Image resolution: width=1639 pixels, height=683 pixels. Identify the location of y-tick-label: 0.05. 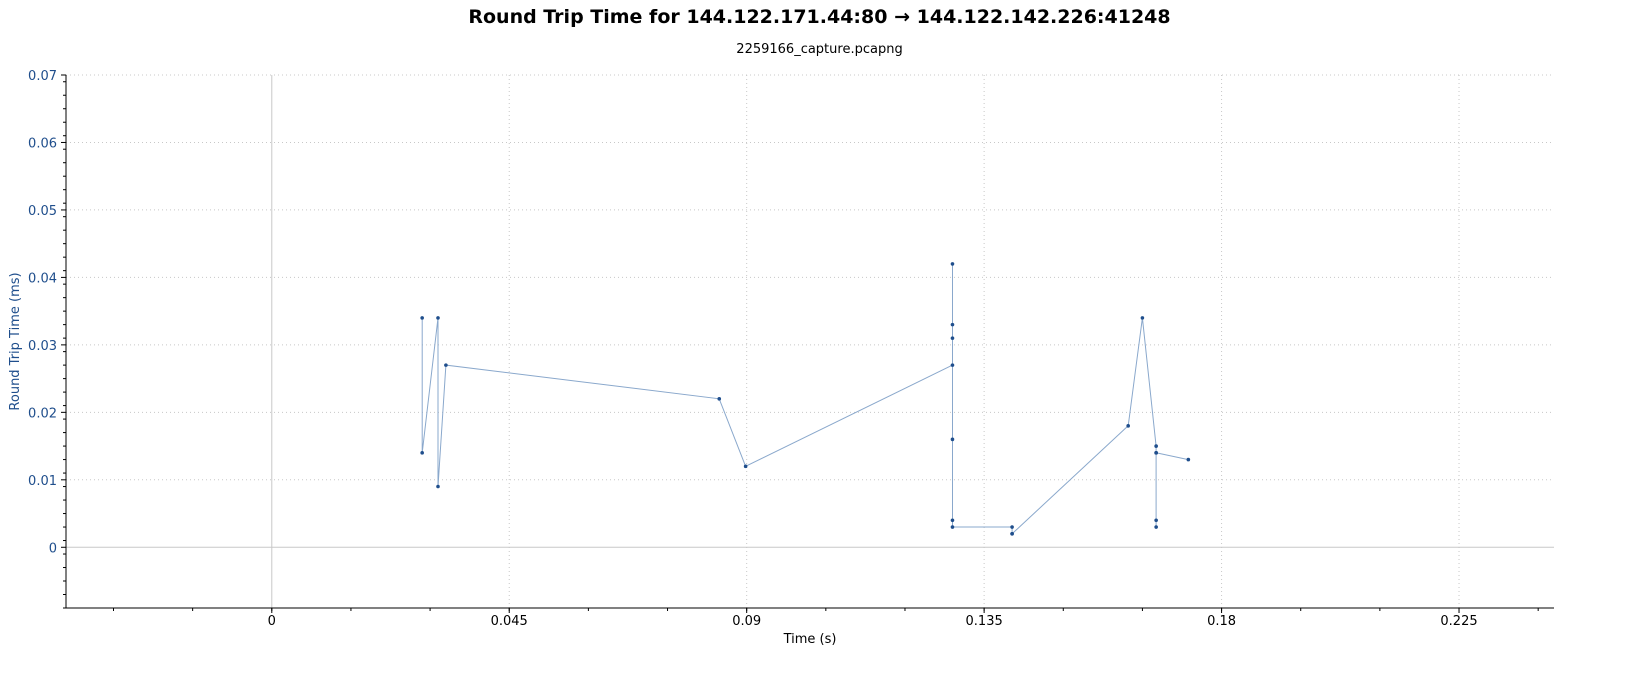
(42, 211).